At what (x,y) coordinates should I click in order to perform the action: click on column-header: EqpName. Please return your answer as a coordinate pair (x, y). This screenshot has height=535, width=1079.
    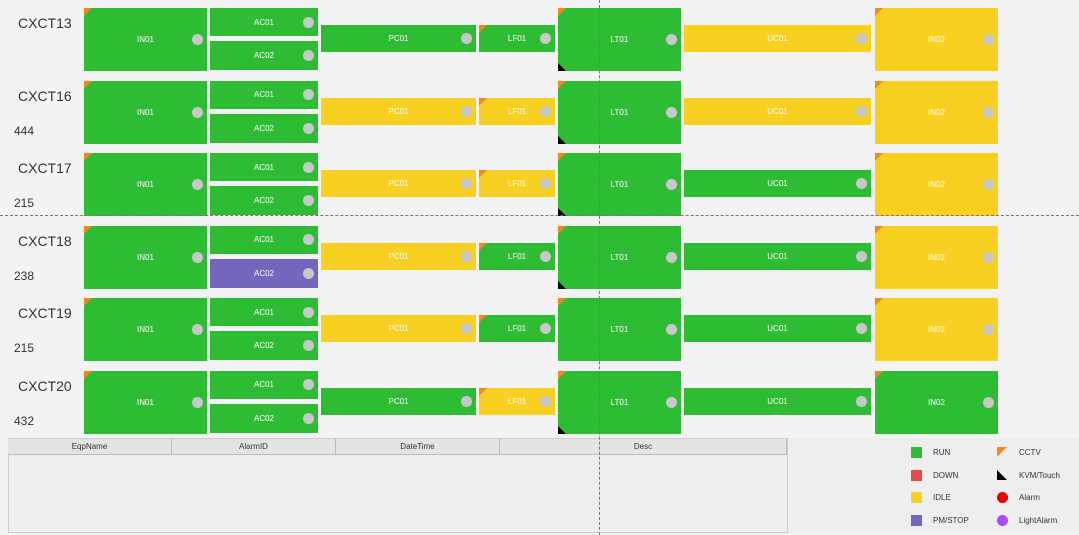
    Looking at the image, I should click on (90, 447).